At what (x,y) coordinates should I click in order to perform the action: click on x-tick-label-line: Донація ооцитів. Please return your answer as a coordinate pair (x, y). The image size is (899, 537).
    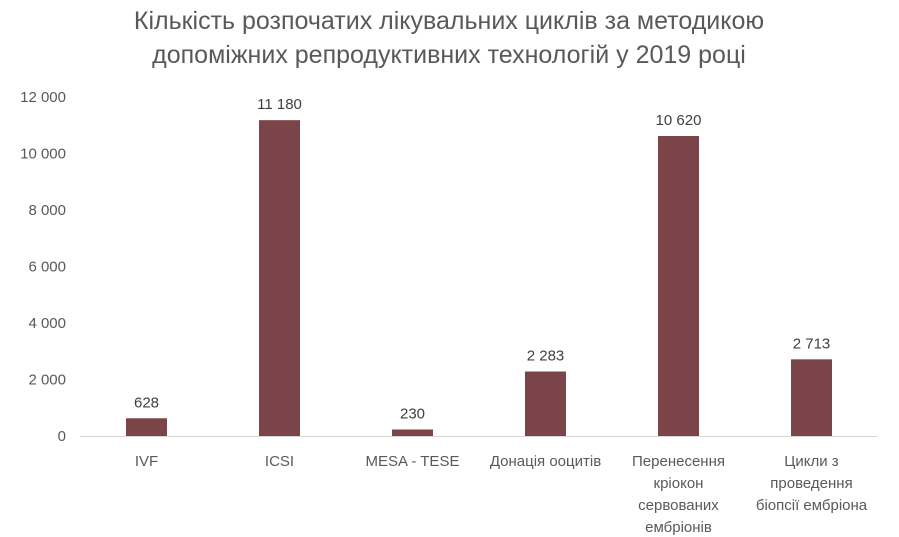
    Looking at the image, I should click on (545, 461).